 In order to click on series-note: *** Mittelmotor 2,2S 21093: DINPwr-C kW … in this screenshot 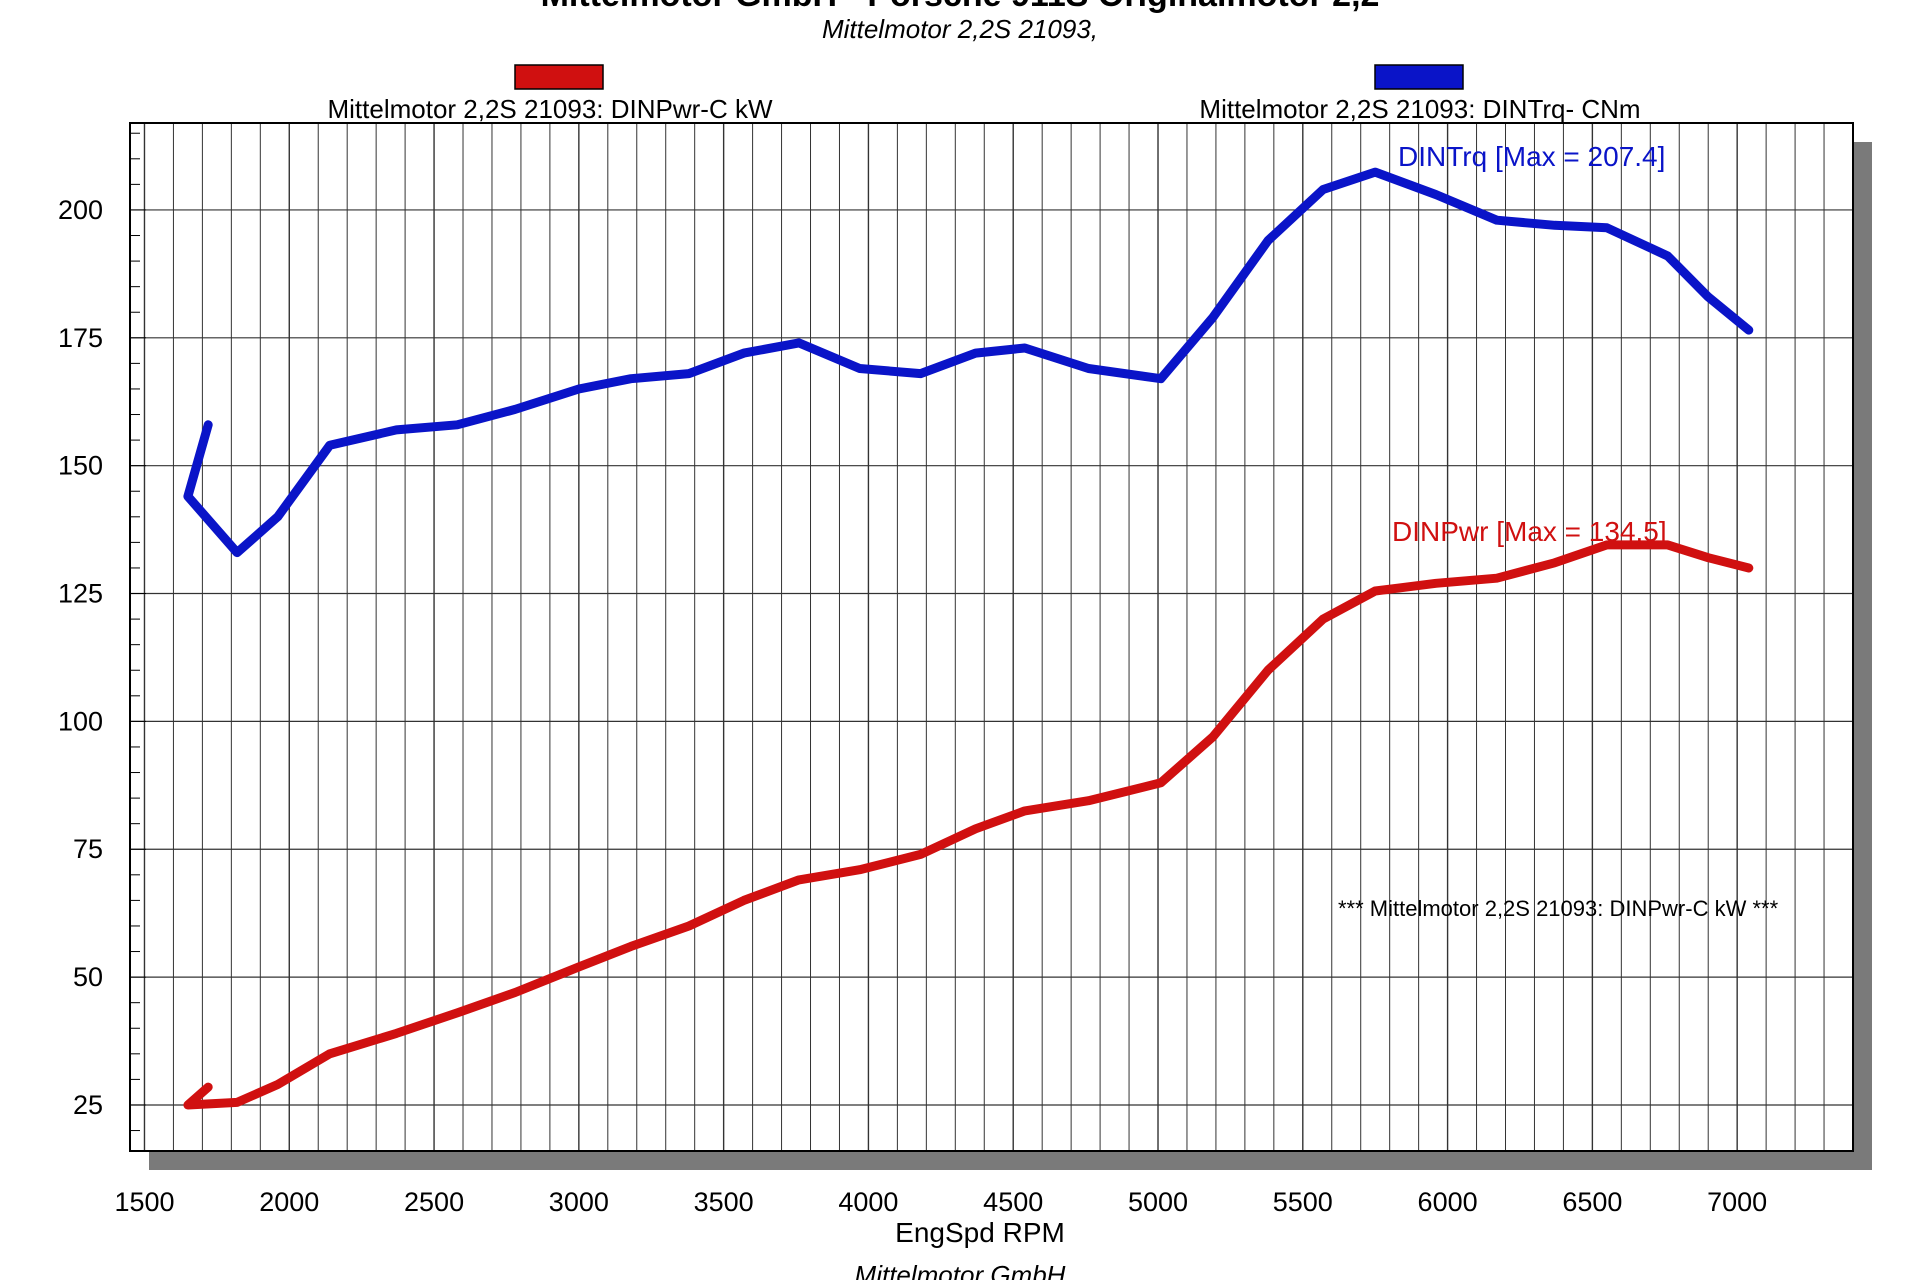, I will do `click(1558, 908)`.